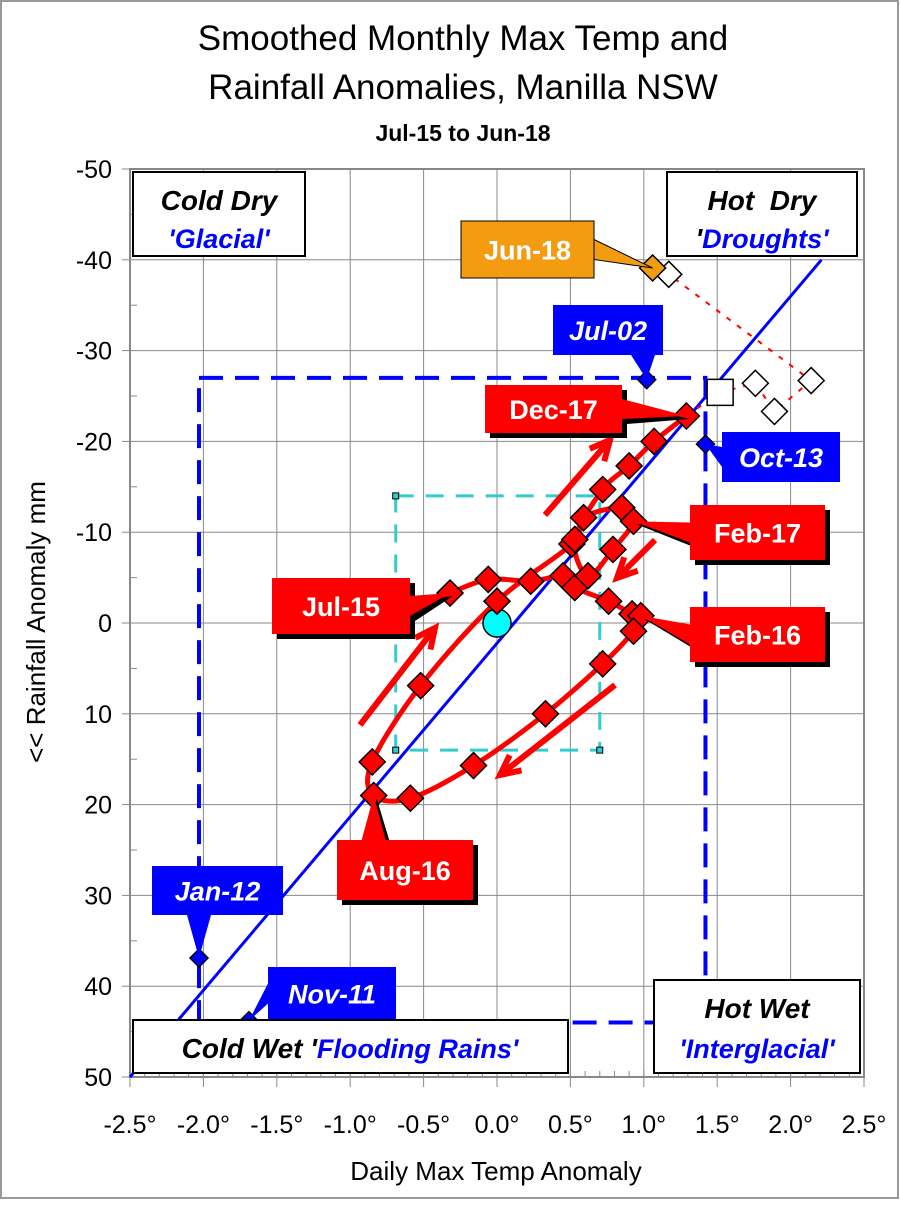 The height and width of the screenshot is (1205, 900). What do you see at coordinates (276, 1125) in the screenshot?
I see `x-tick-label: -1.5°` at bounding box center [276, 1125].